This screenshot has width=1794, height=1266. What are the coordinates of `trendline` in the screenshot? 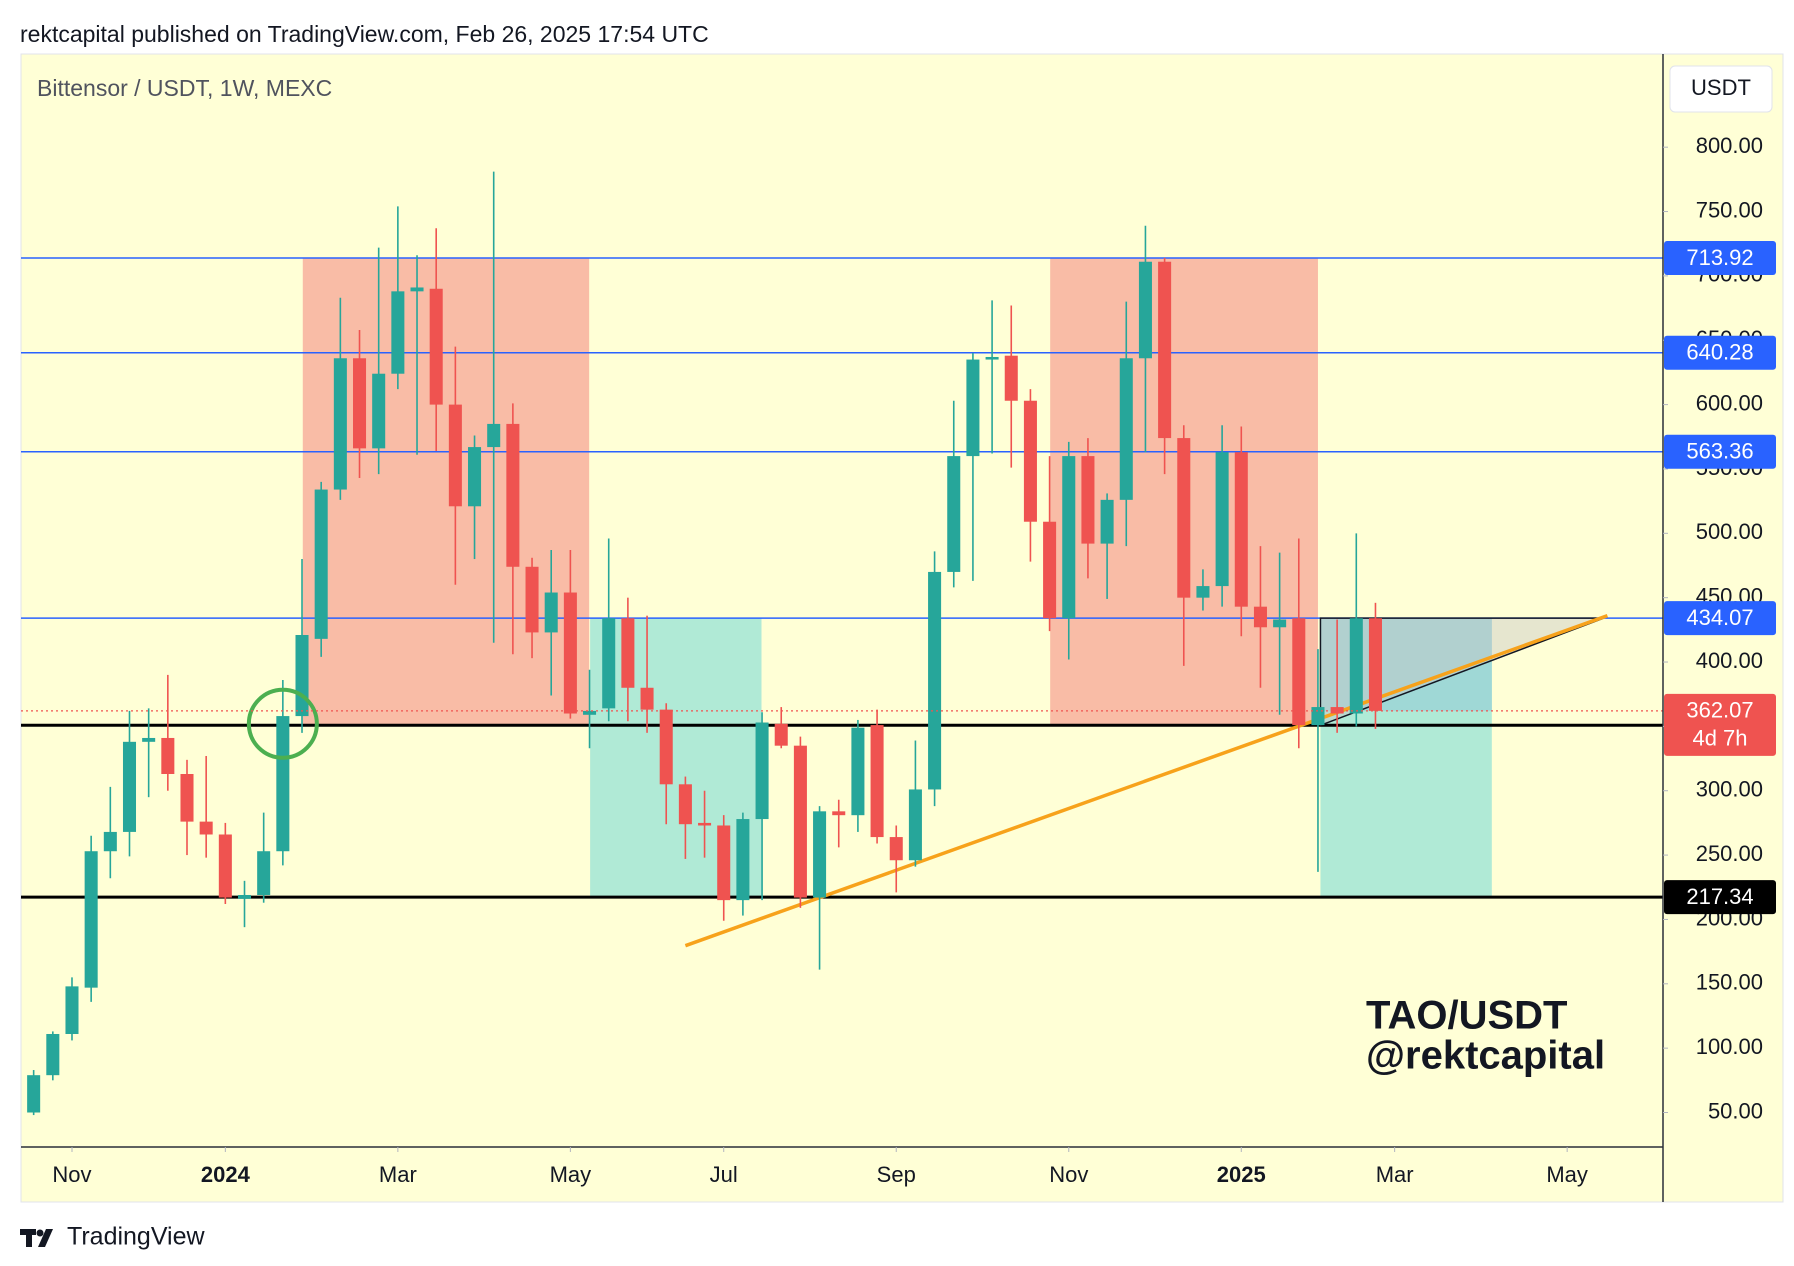 It's located at (1146, 781).